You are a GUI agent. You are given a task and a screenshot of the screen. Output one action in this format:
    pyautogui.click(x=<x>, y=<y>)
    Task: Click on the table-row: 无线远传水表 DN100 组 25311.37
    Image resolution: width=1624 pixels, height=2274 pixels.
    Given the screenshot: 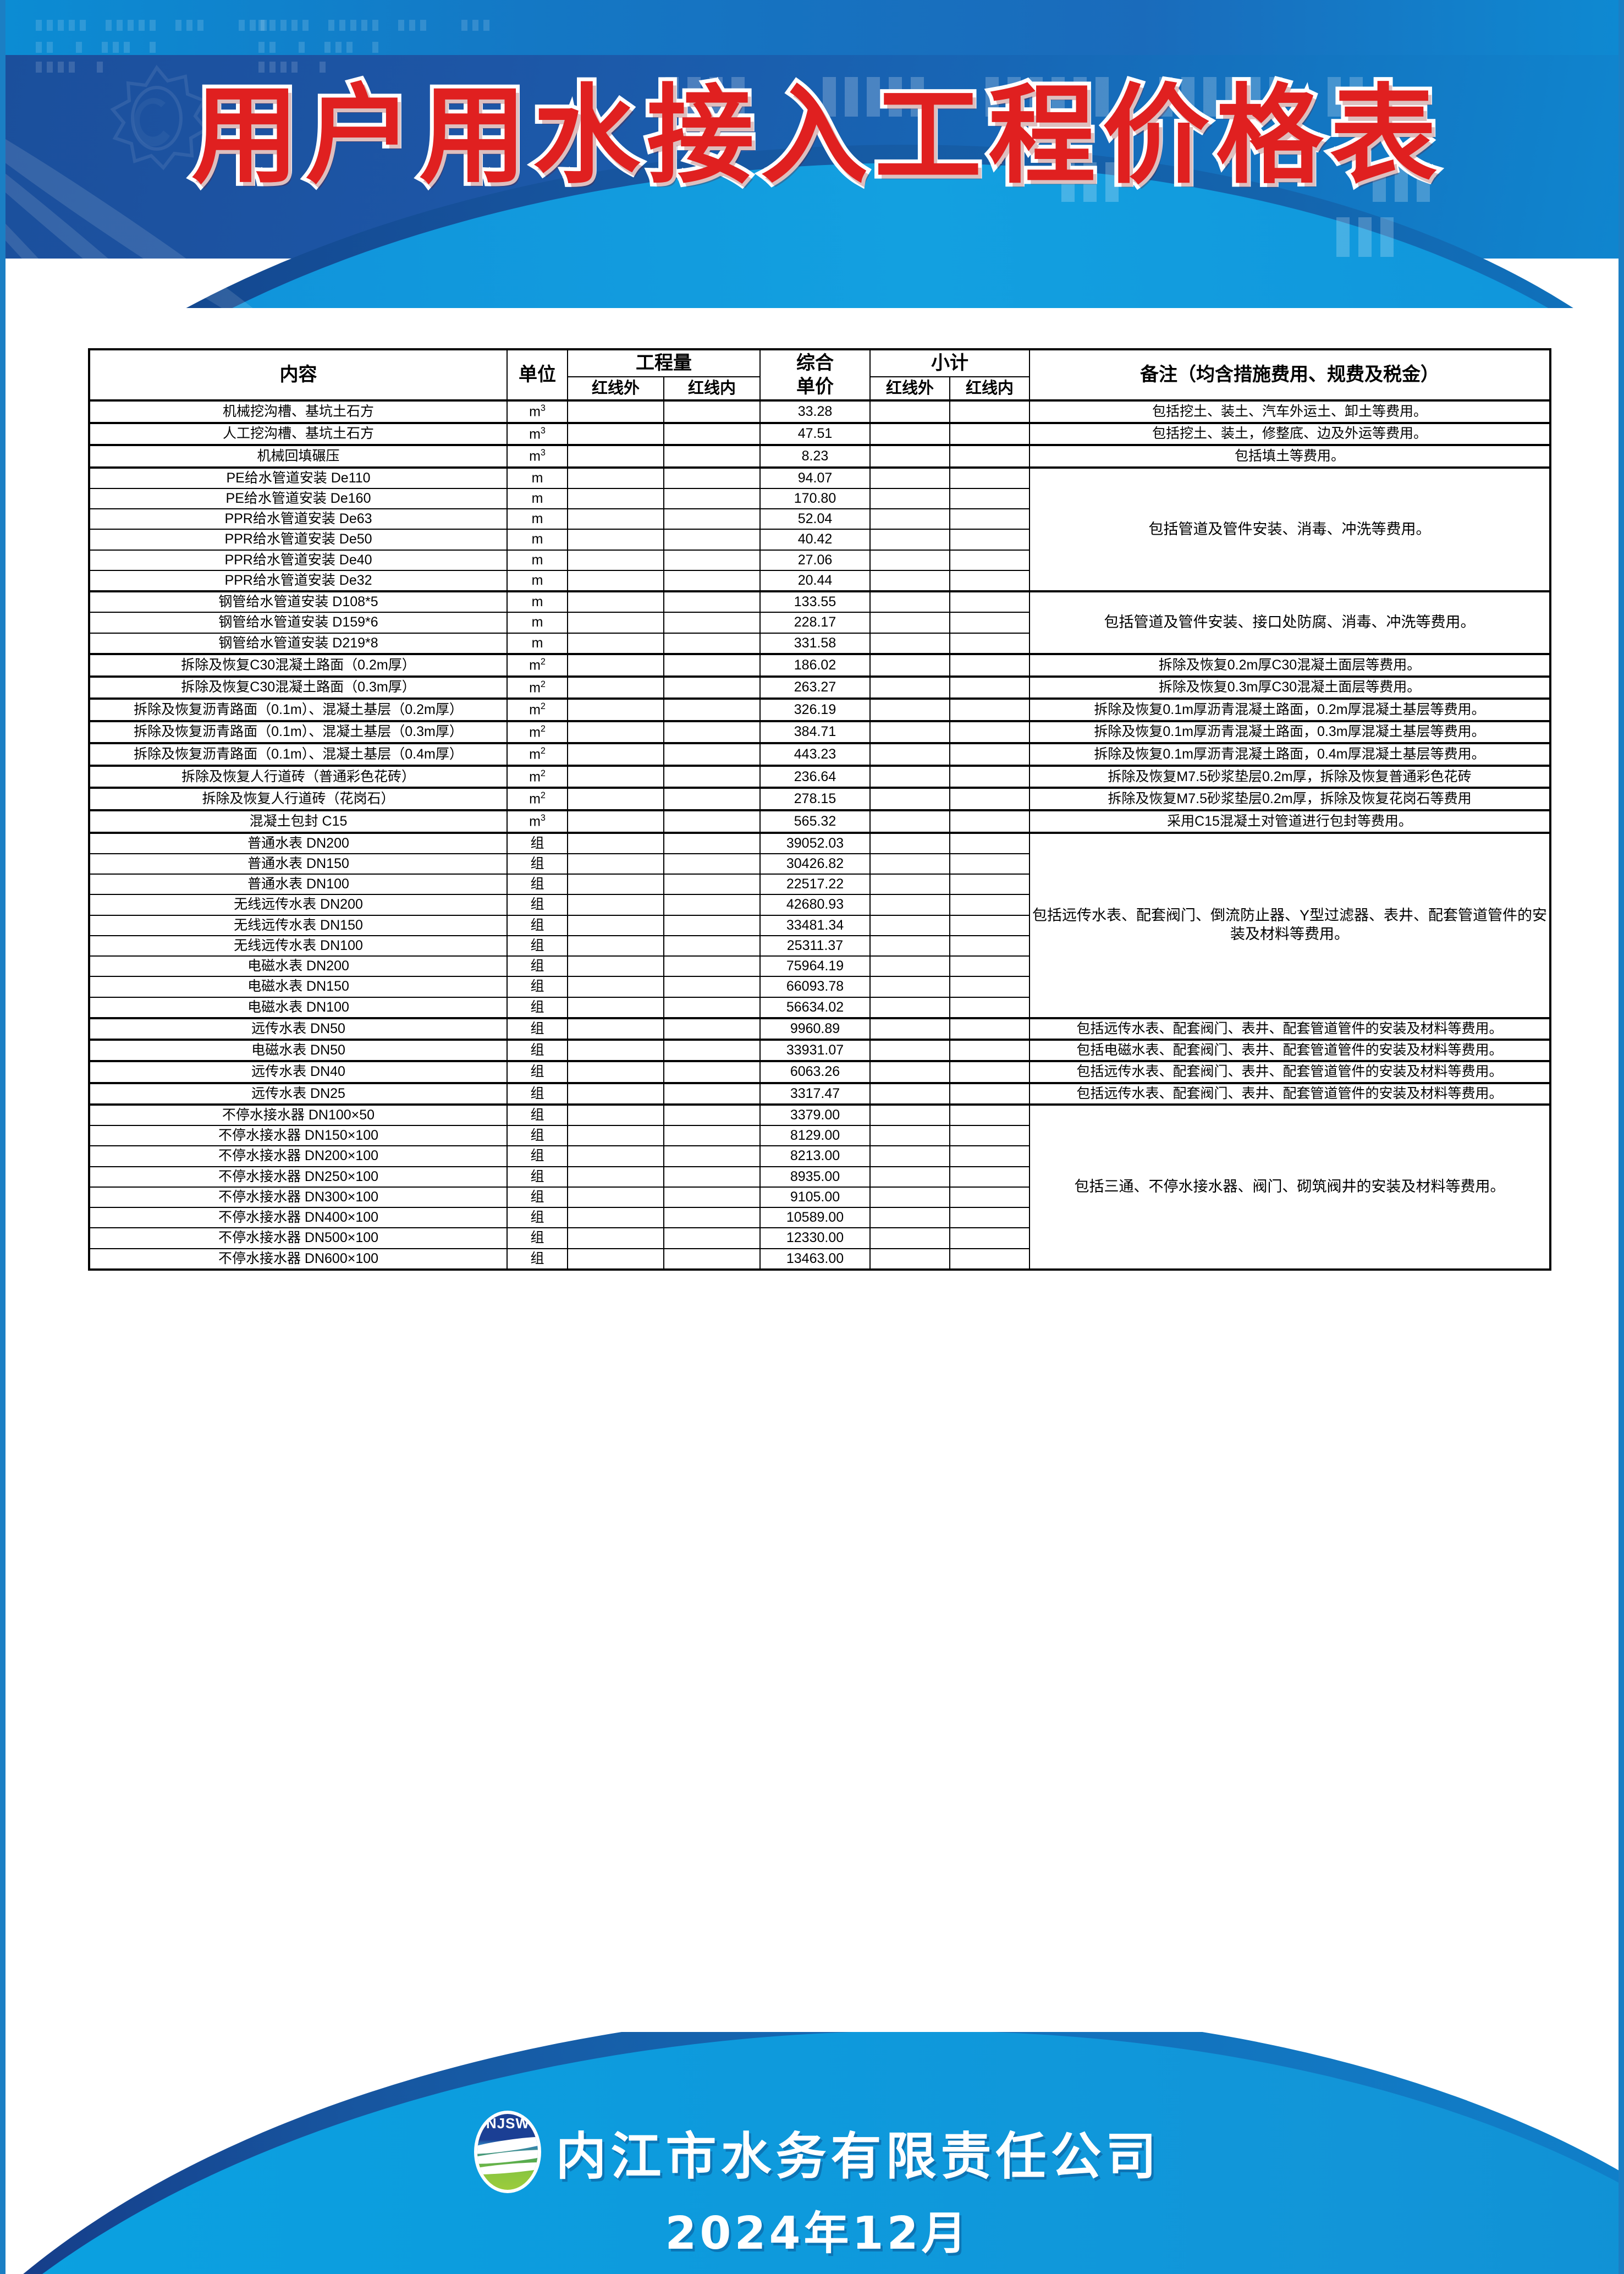 What is the action you would take?
    pyautogui.click(x=819, y=946)
    